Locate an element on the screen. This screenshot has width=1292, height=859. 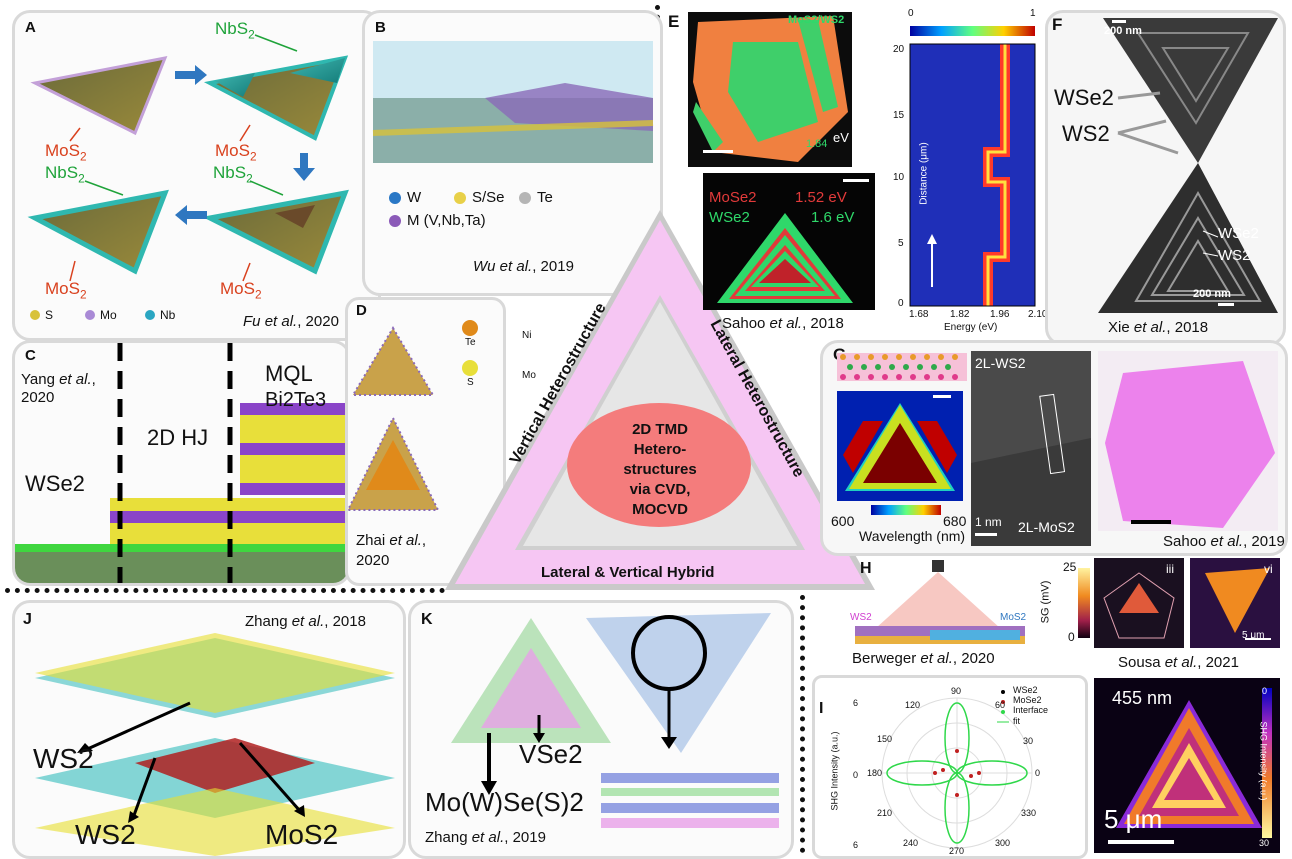
legend-ni: Ni is located at coordinates (527, 335).